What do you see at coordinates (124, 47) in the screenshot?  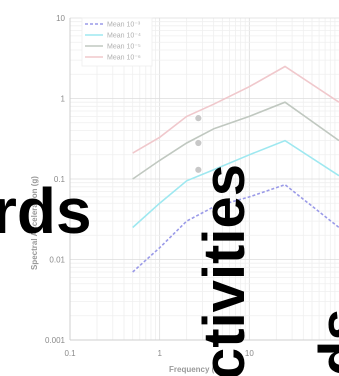 I see `legend-label-3: Mean 10⁻⁵` at bounding box center [124, 47].